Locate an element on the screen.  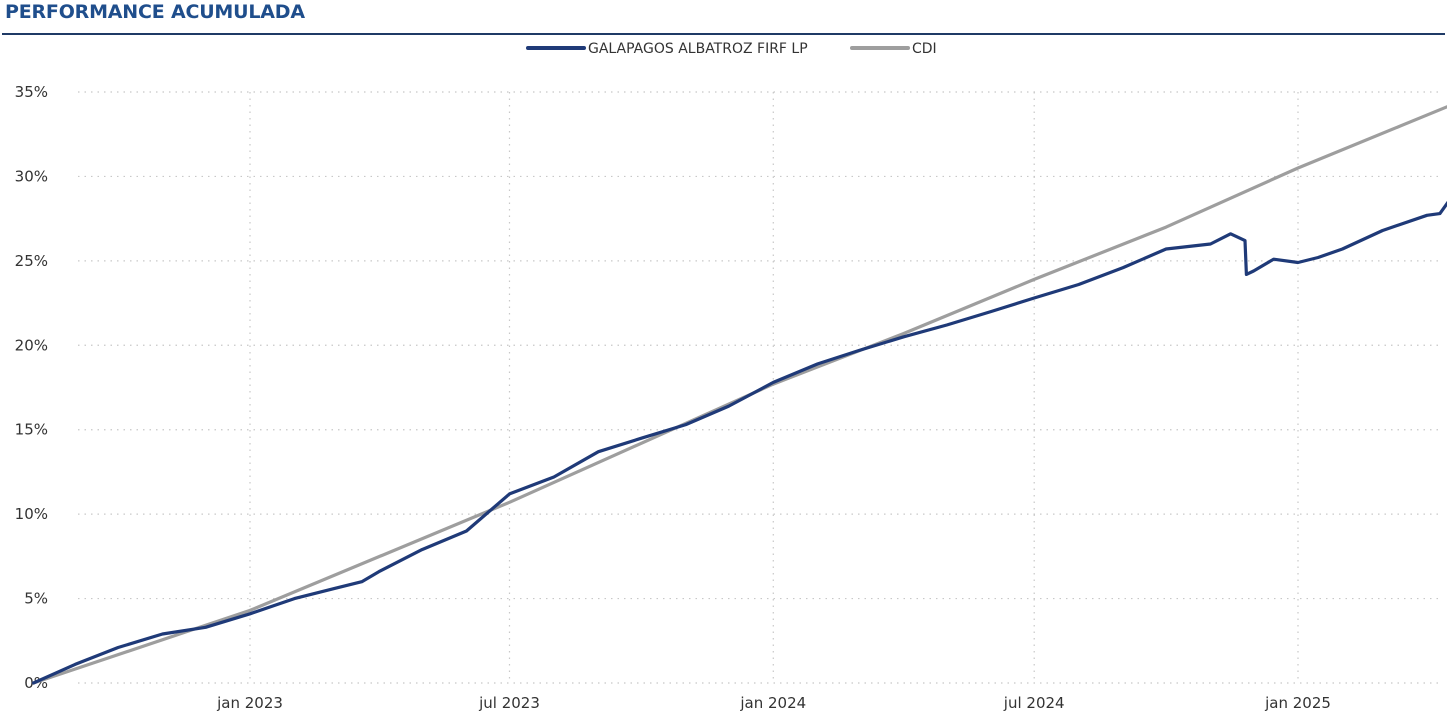
legend: GALAPAGOS ALBATROZ FIRF LP CDI is located at coordinates (731, 49).